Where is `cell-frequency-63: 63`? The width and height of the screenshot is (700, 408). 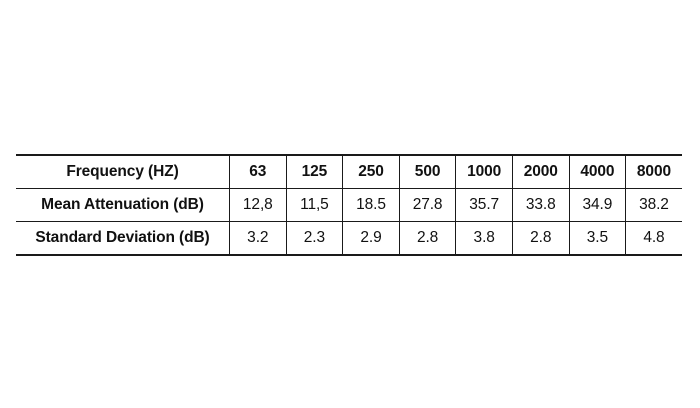 cell-frequency-63: 63 is located at coordinates (258, 172).